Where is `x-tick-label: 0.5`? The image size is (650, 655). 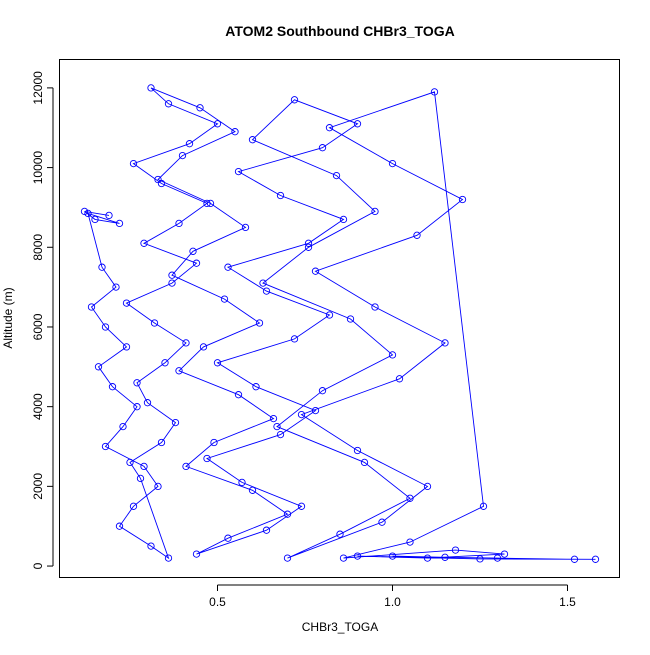
x-tick-label: 0.5 is located at coordinates (217, 602).